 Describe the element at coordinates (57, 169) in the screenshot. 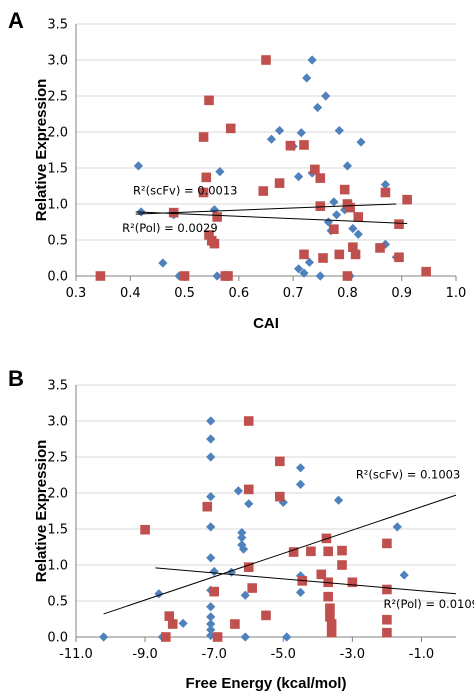

I see `y-tick-label: 1.5` at that location.